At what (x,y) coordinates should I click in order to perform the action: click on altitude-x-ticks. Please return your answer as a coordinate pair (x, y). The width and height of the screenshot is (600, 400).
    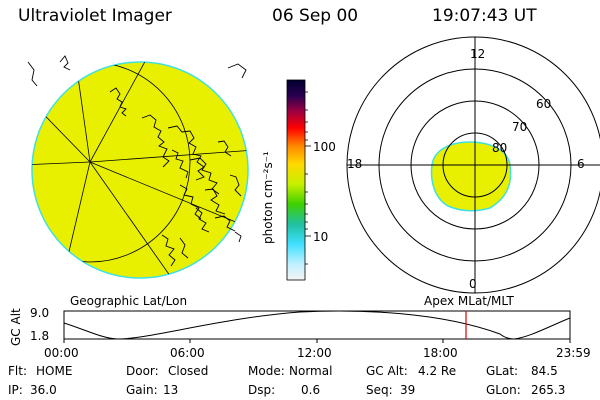
    Looking at the image, I should click on (317, 341).